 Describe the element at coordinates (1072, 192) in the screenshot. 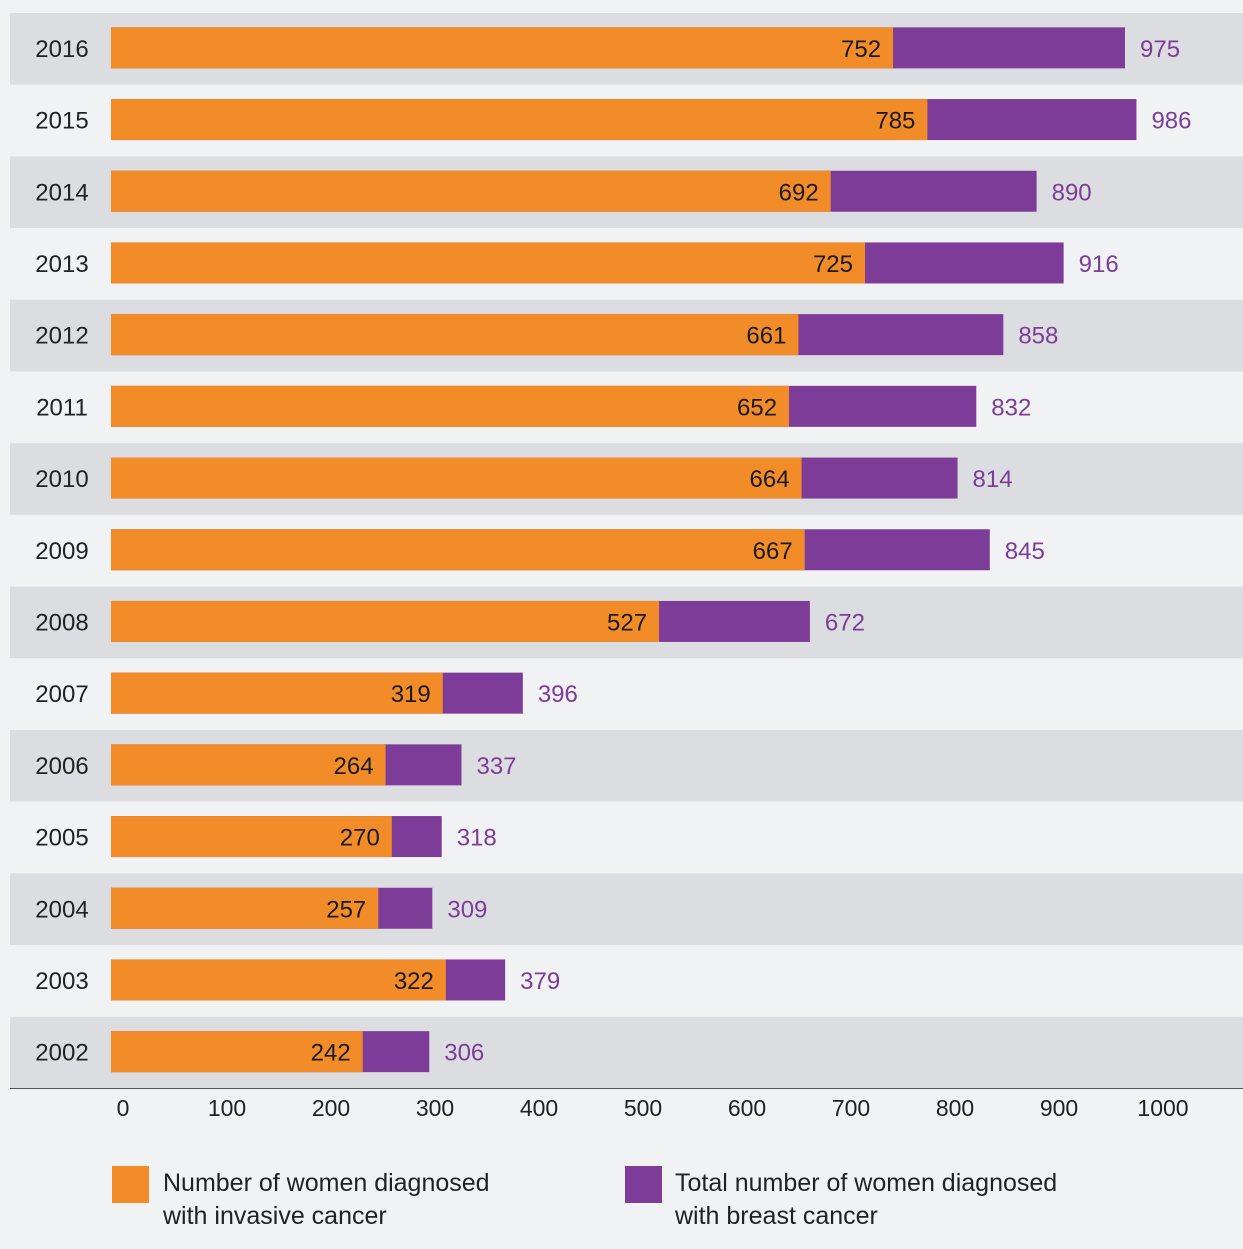

I see `data-label-total-2014: 890` at that location.